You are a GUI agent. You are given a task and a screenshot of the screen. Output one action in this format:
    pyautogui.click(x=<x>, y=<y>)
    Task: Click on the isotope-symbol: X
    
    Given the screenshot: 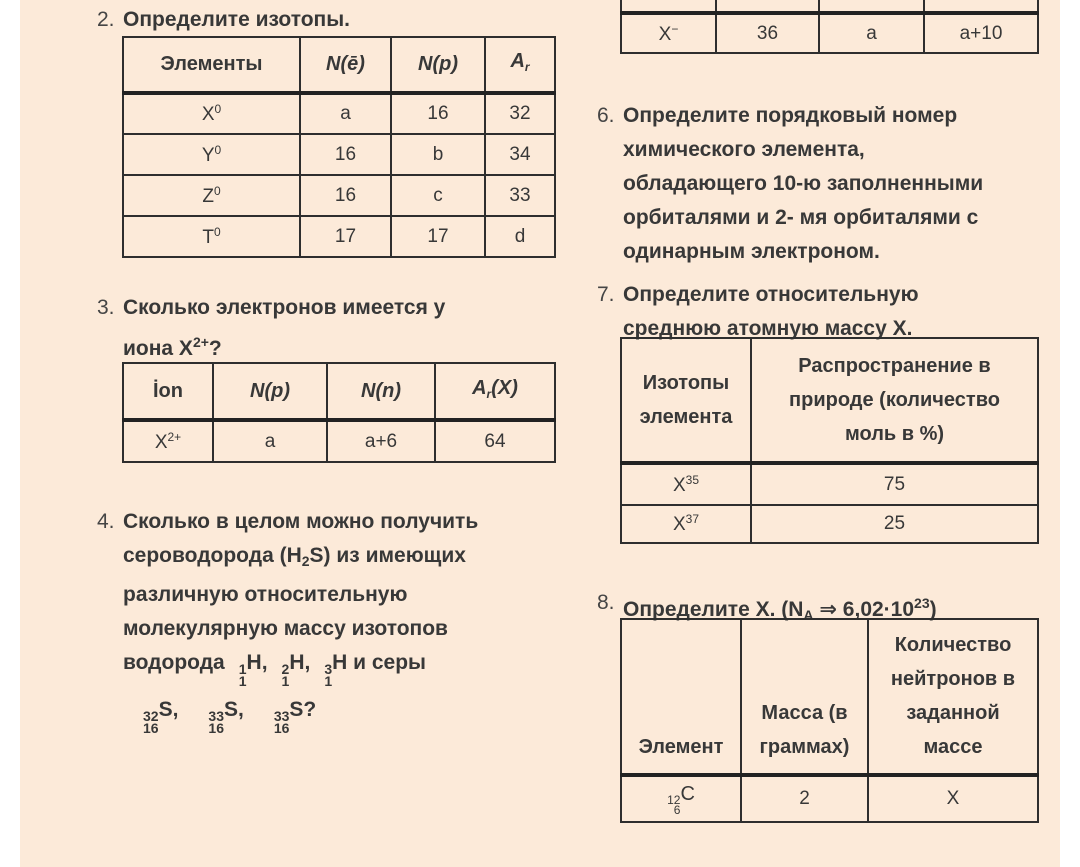 What is the action you would take?
    pyautogui.click(x=679, y=485)
    